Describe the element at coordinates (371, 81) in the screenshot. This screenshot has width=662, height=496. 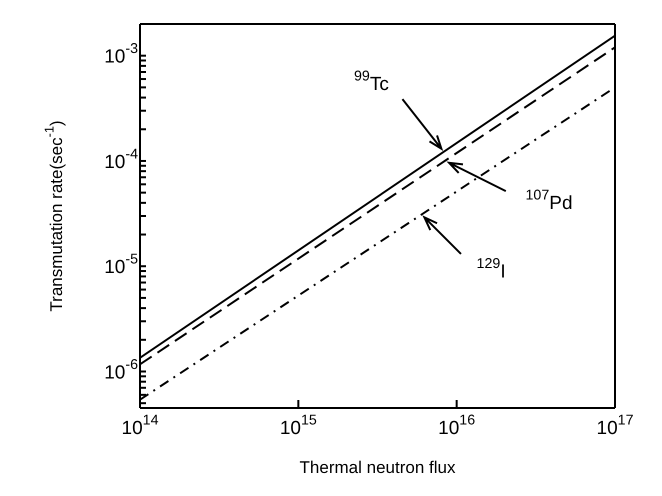
I see `annotation: $^{99}$Tc` at that location.